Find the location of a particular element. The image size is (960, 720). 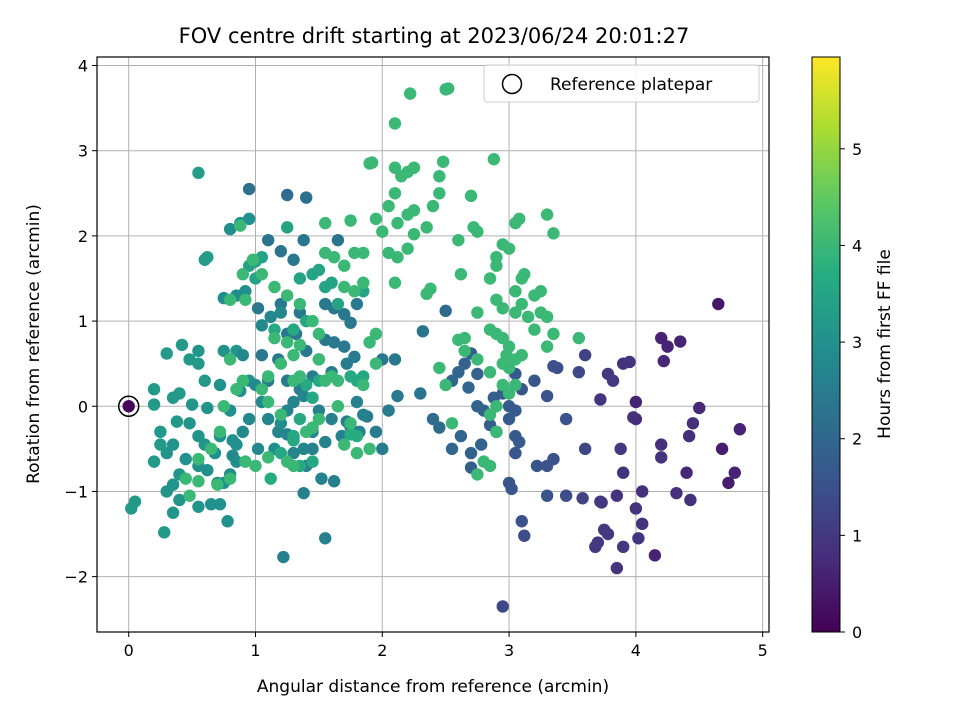

colorbar-tick-label-1: 1 is located at coordinates (857, 535).